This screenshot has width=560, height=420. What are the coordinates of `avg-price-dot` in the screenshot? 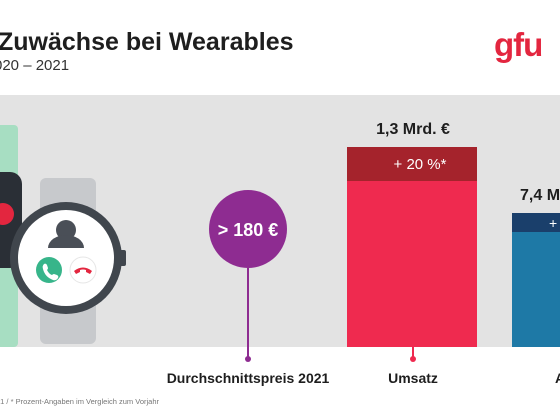 It's located at (248, 359).